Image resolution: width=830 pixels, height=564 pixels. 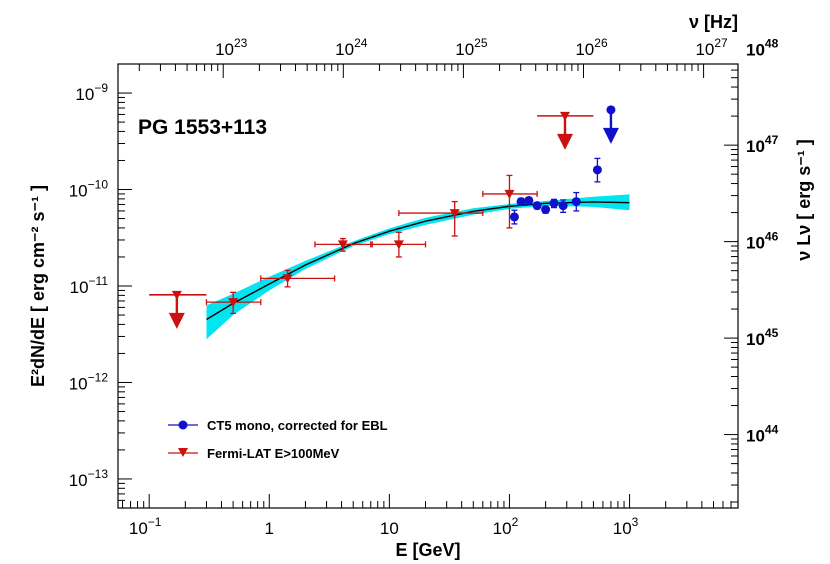 I want to click on model-band, so click(x=418, y=267).